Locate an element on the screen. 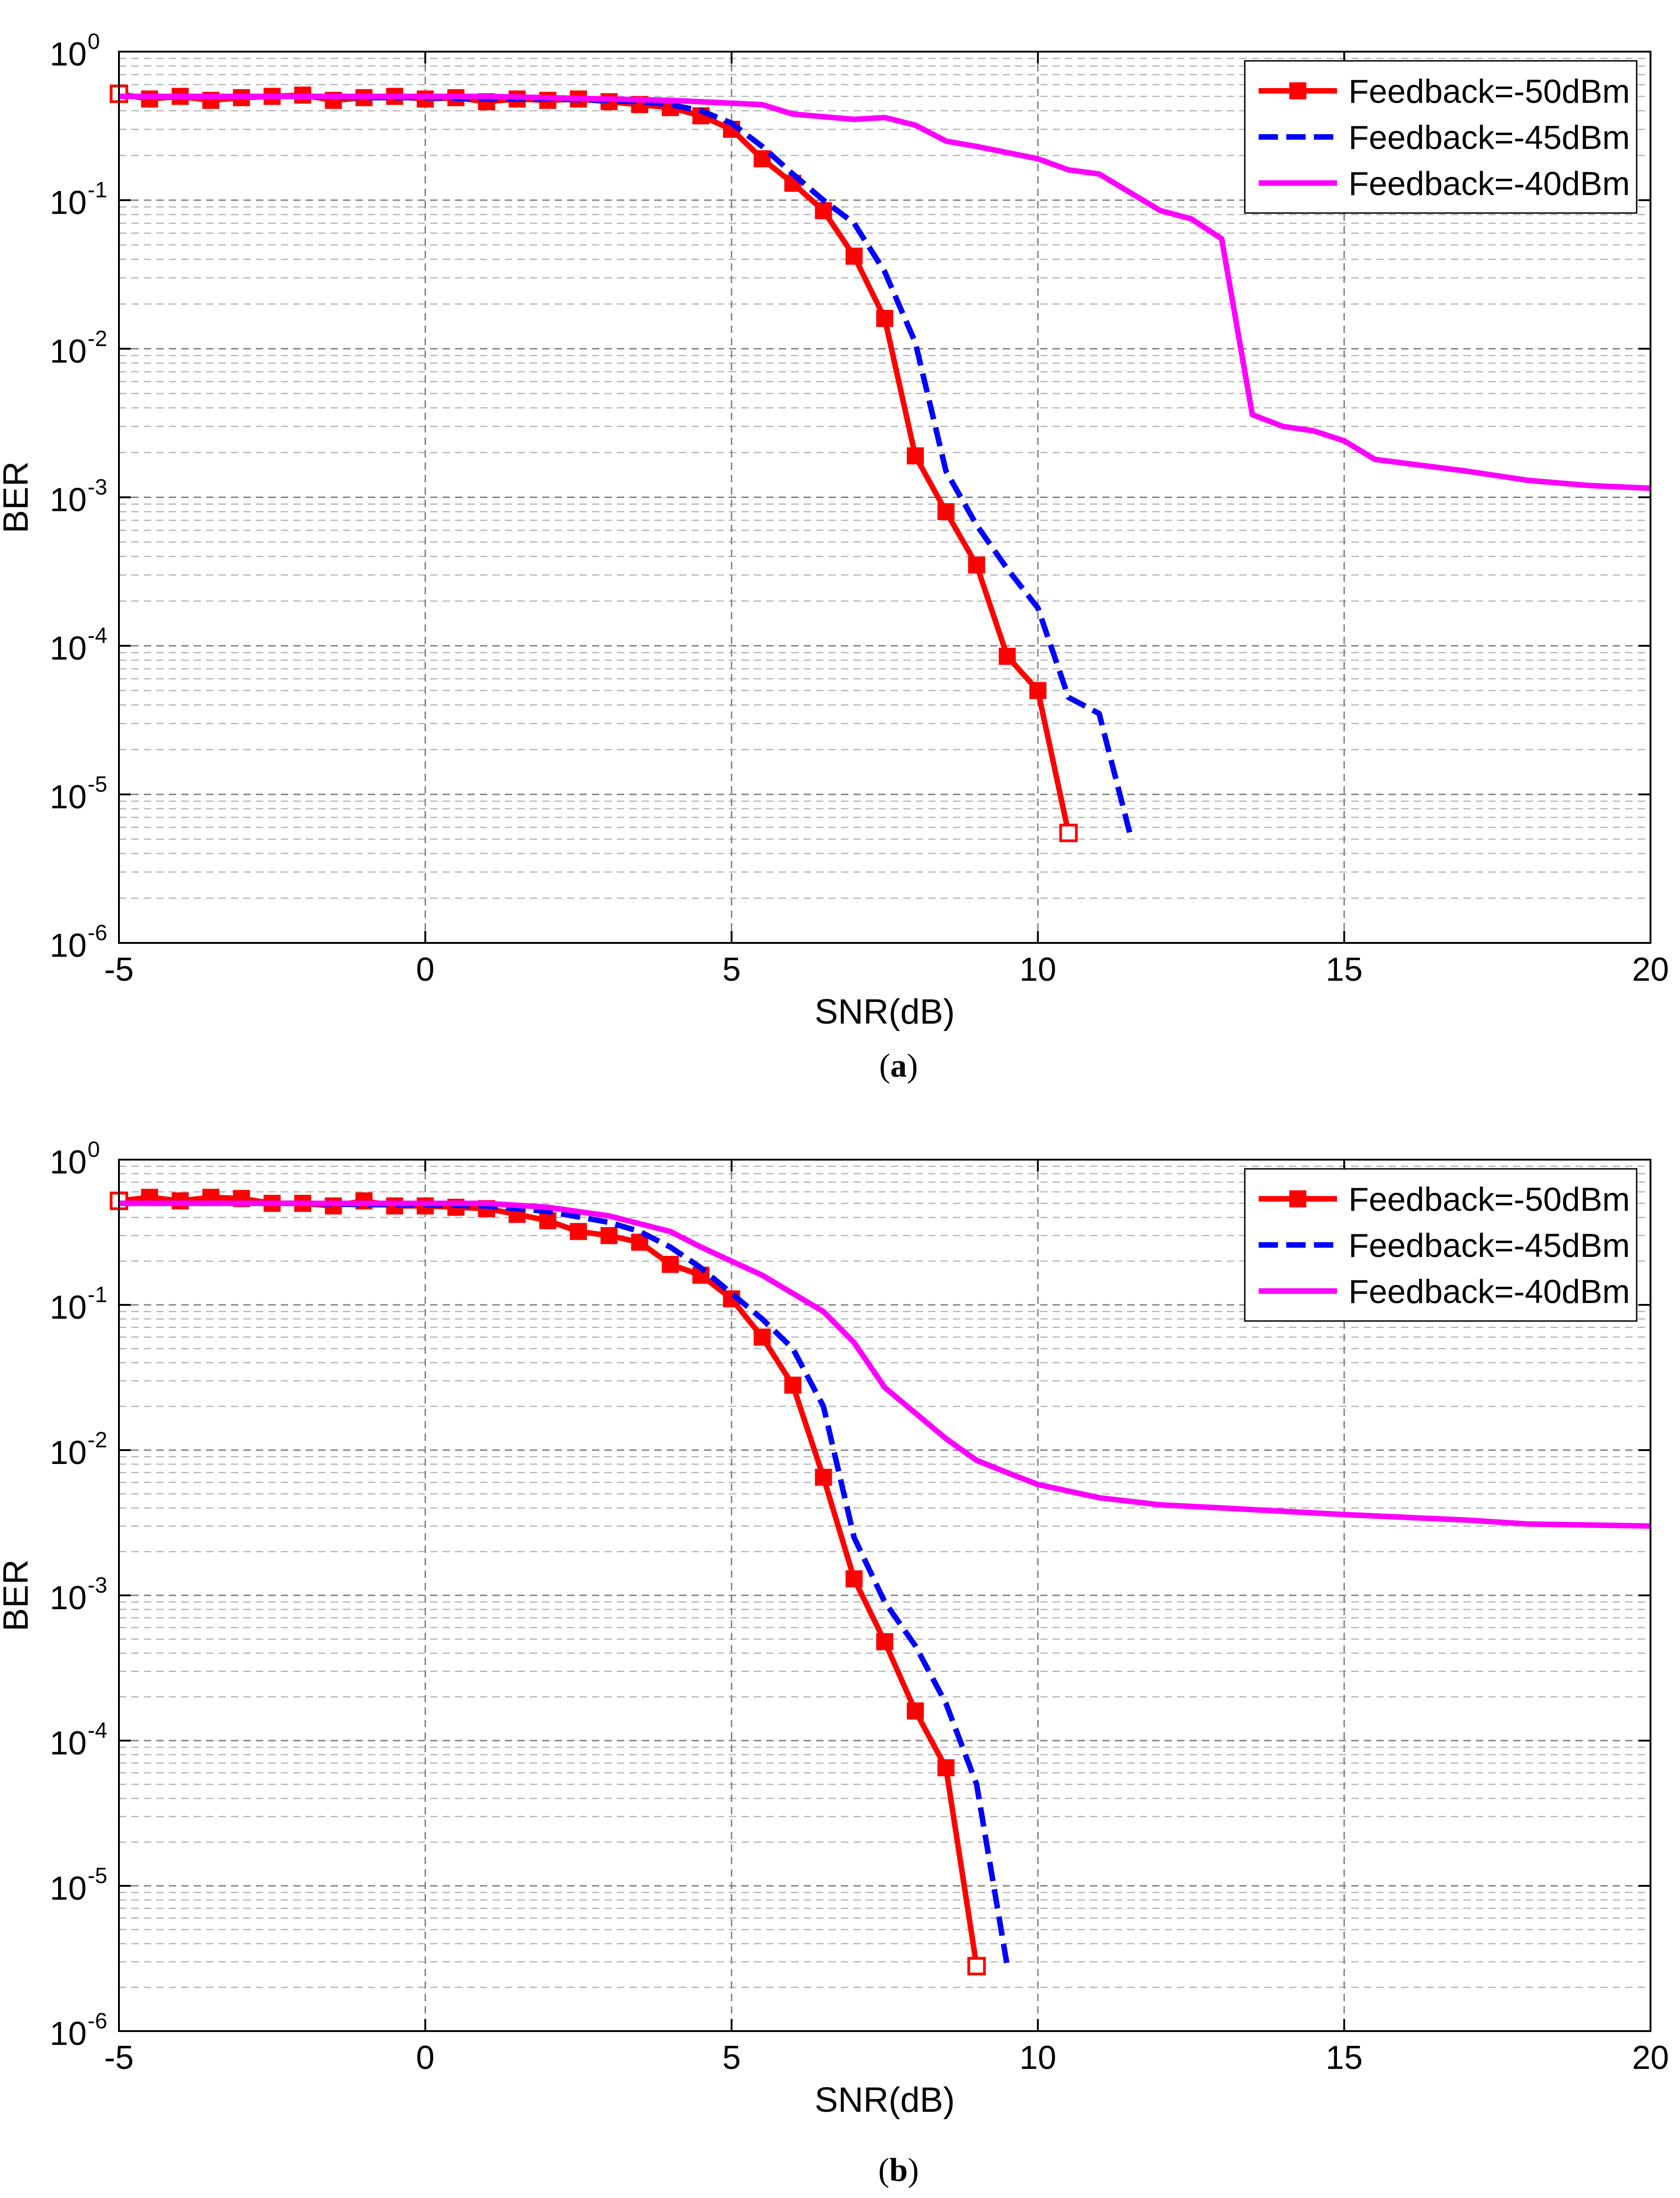 The image size is (1680, 2198). series-line is located at coordinates (885, 1364).